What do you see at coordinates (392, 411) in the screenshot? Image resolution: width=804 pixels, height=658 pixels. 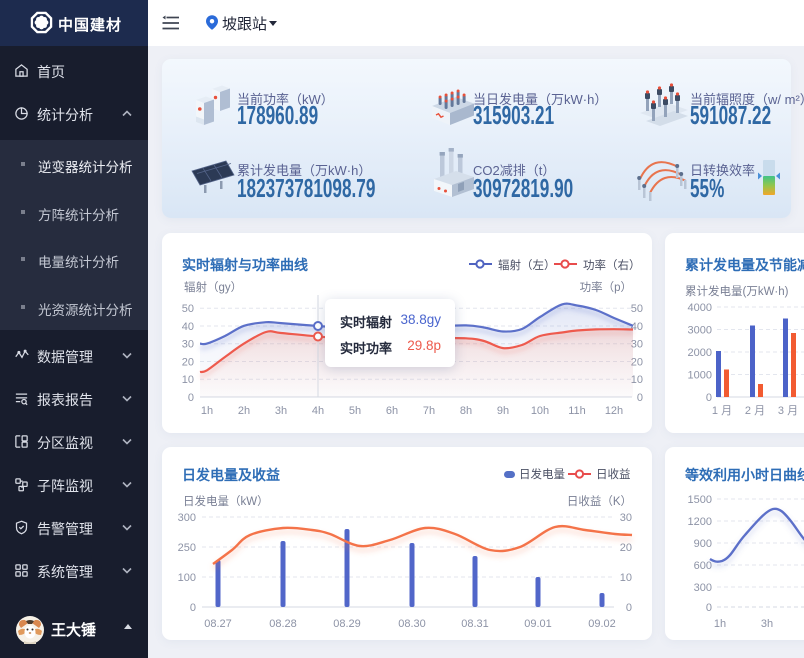 I see `svg-text: 6h` at bounding box center [392, 411].